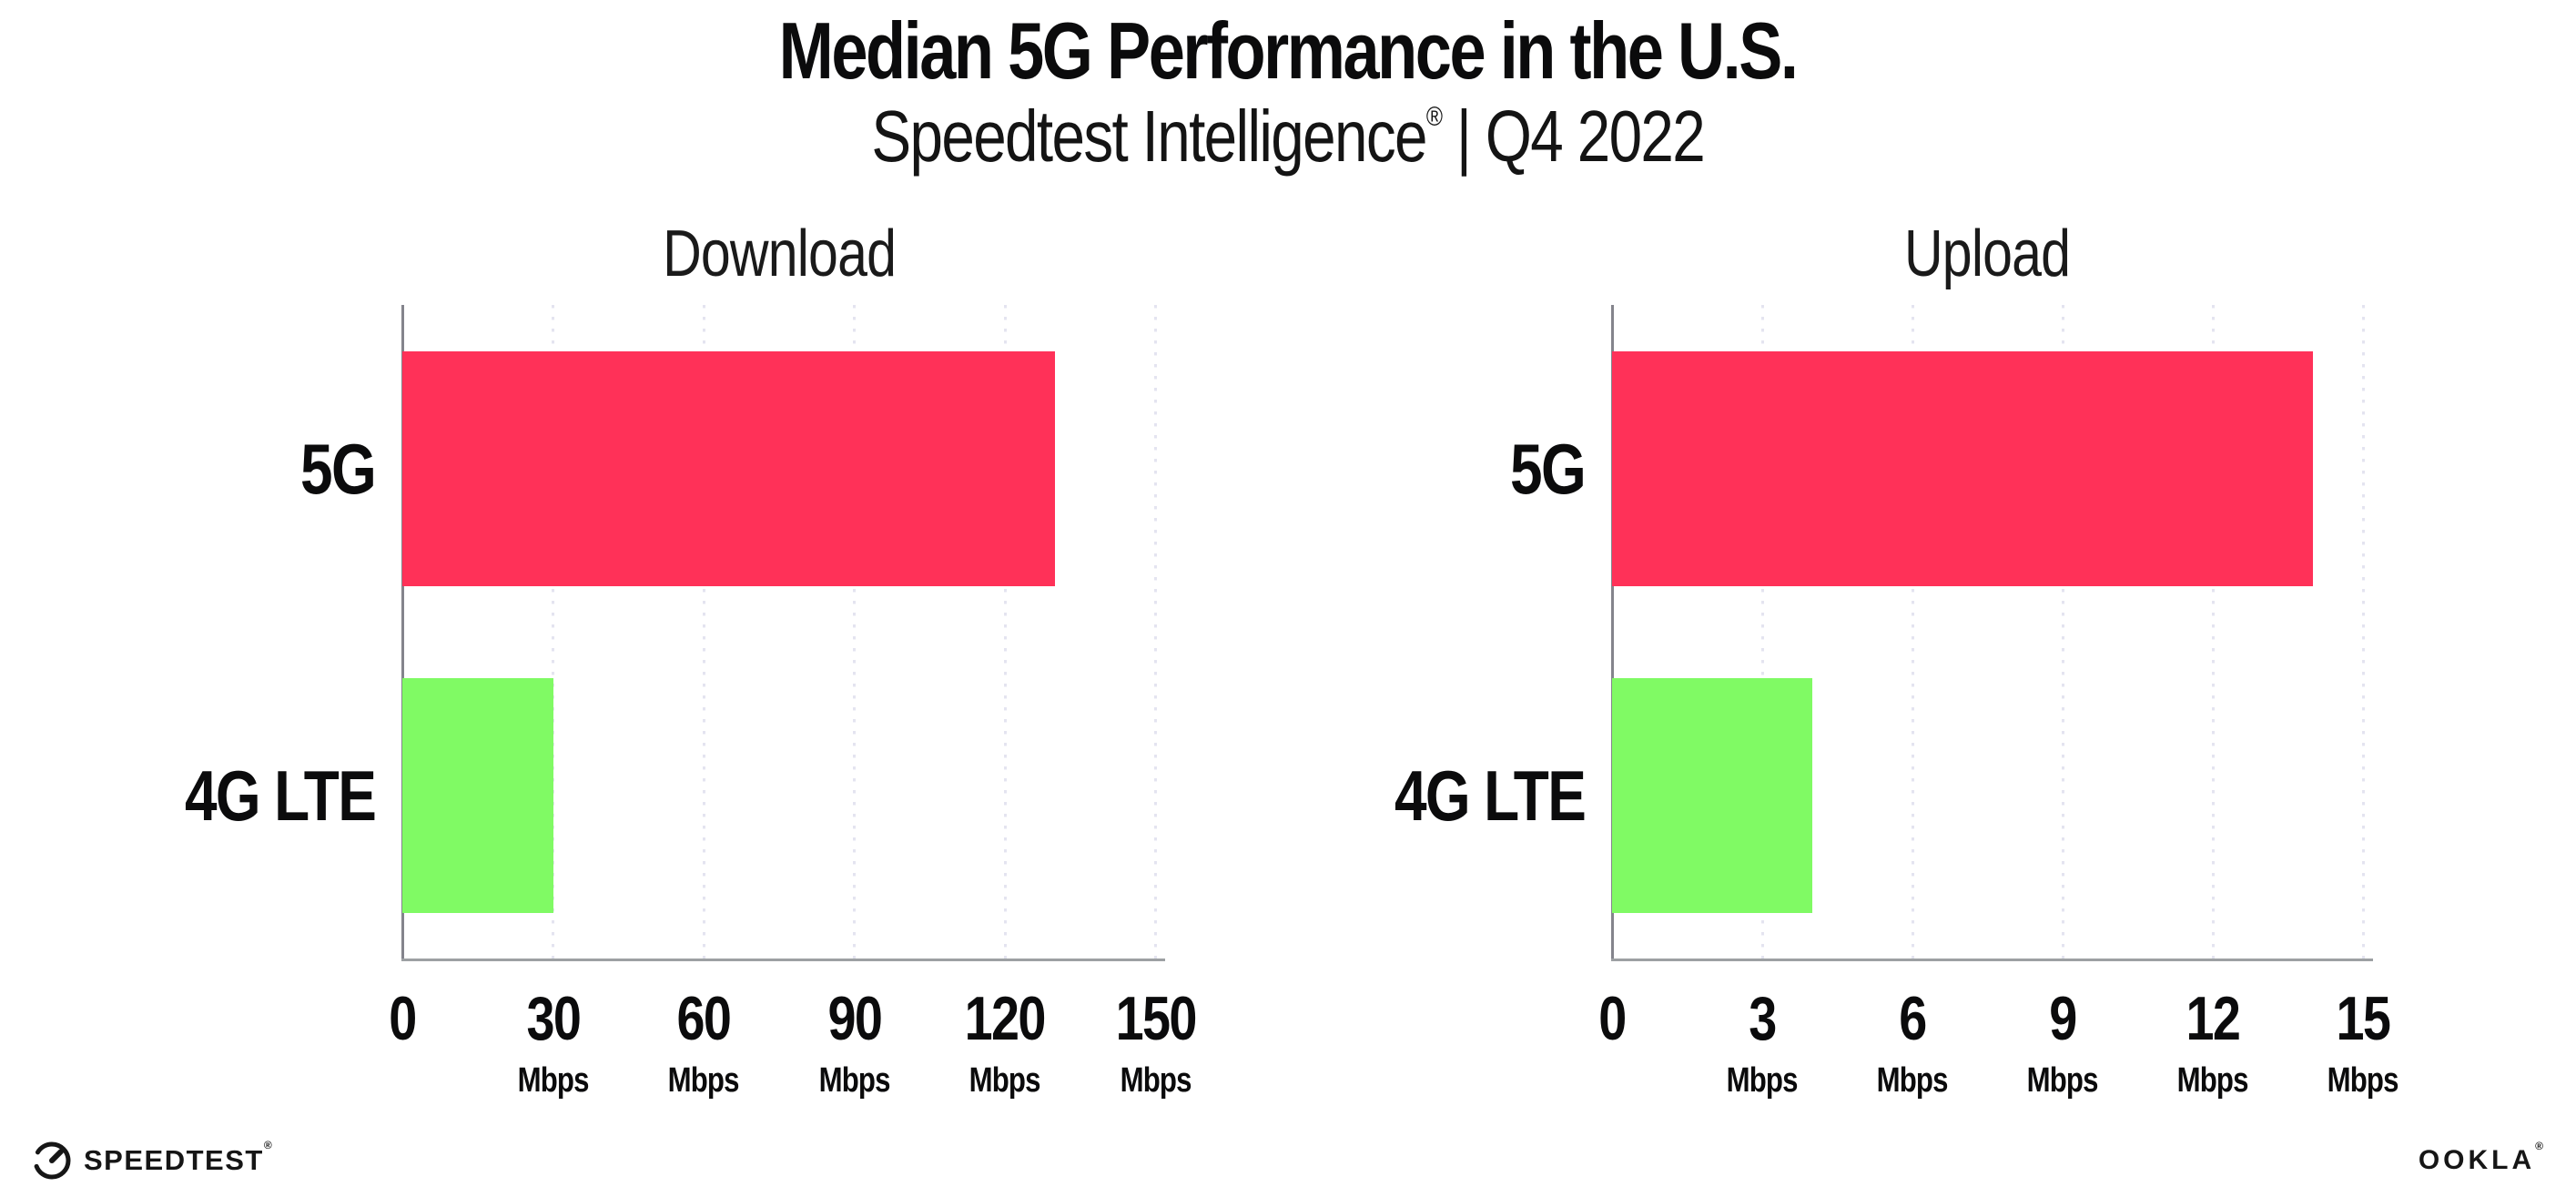 The width and height of the screenshot is (2576, 1197). I want to click on speedtest-logo: SPEEDTEST®, so click(152, 1160).